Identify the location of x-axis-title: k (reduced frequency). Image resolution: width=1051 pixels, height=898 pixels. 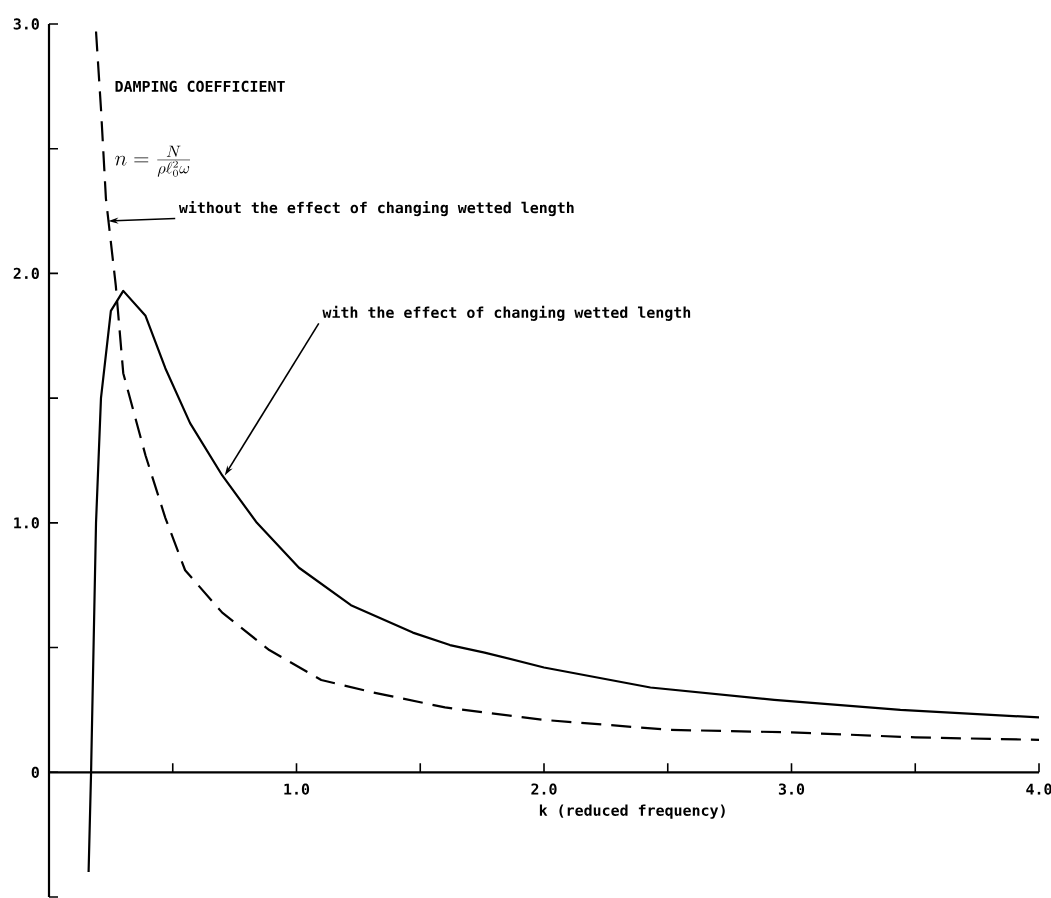
(632, 811).